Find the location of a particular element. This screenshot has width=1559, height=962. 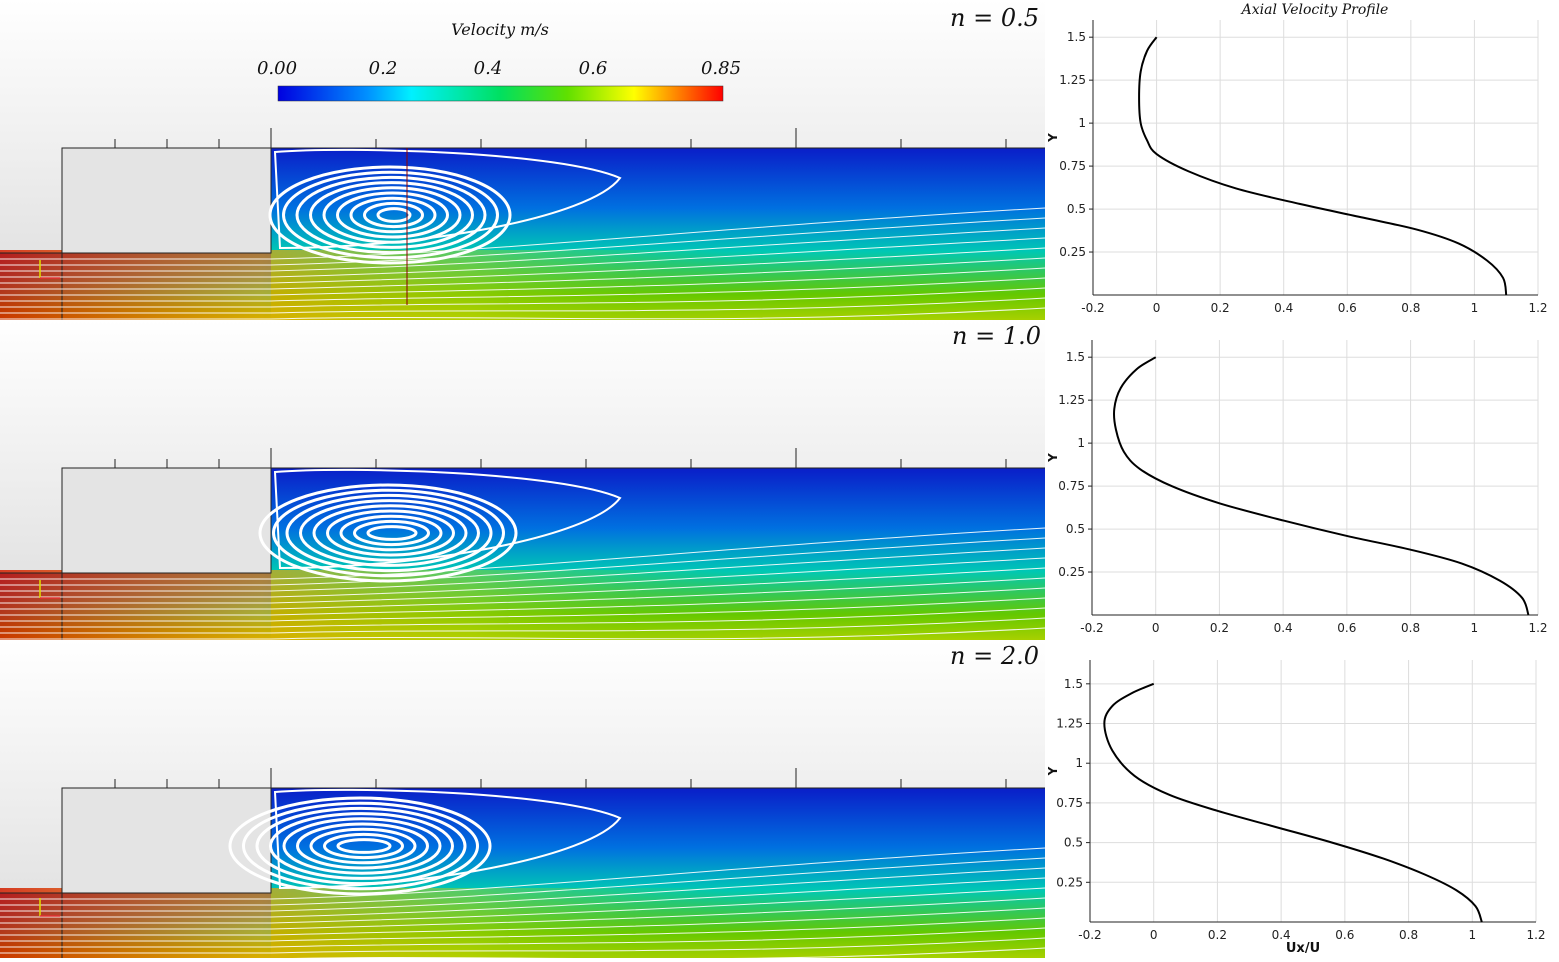

colorbar-tick: 0.00 is located at coordinates (277, 68).